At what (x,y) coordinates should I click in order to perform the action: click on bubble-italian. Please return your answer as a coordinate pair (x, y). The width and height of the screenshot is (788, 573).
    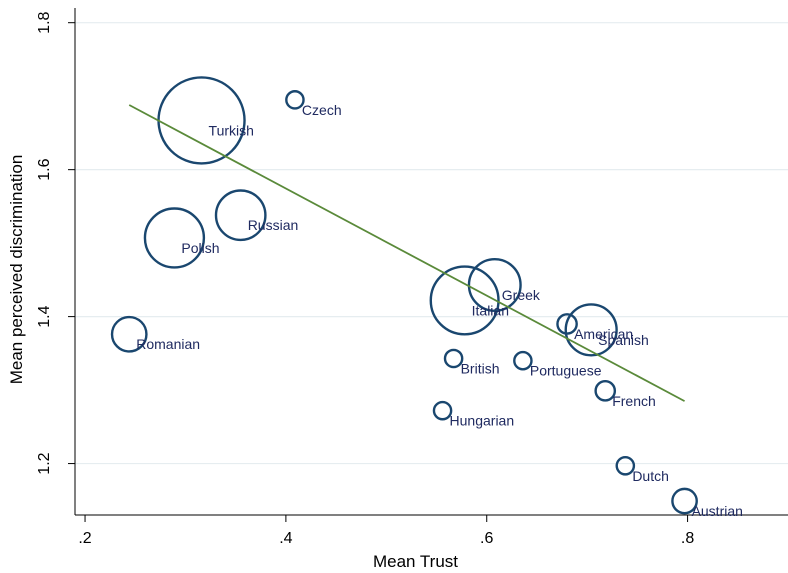
    Looking at the image, I should click on (464, 300).